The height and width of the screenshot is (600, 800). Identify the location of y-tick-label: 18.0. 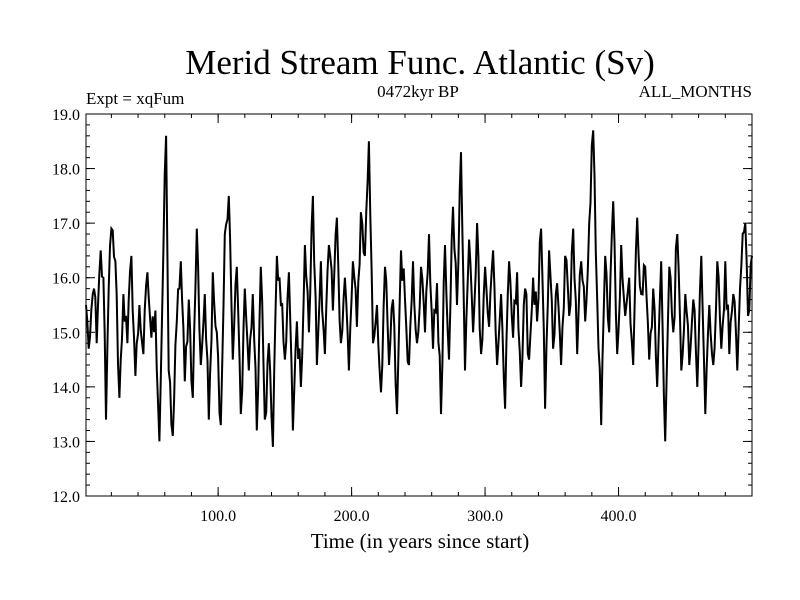
(66, 170).